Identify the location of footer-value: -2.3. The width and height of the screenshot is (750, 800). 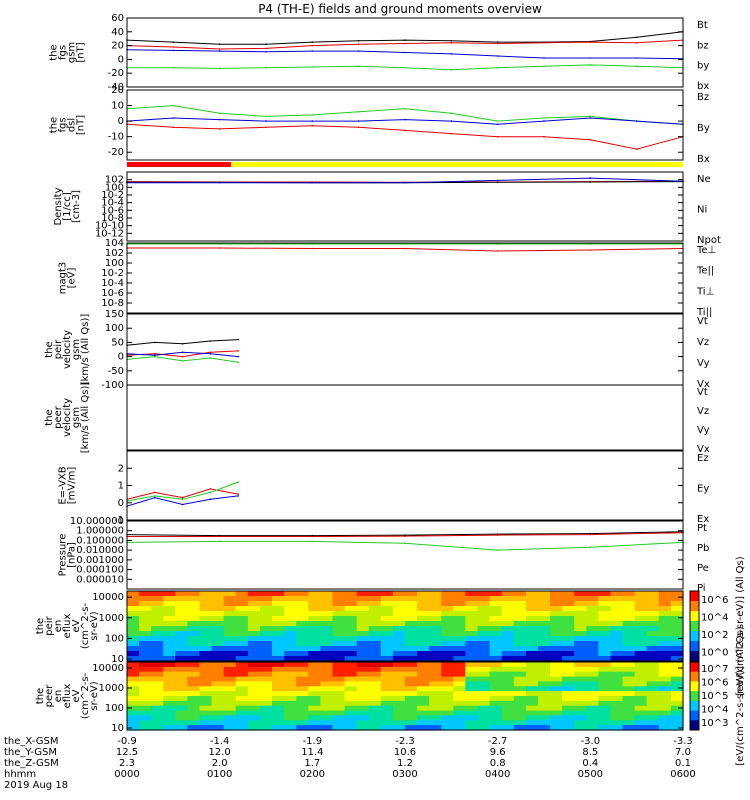
(405, 741).